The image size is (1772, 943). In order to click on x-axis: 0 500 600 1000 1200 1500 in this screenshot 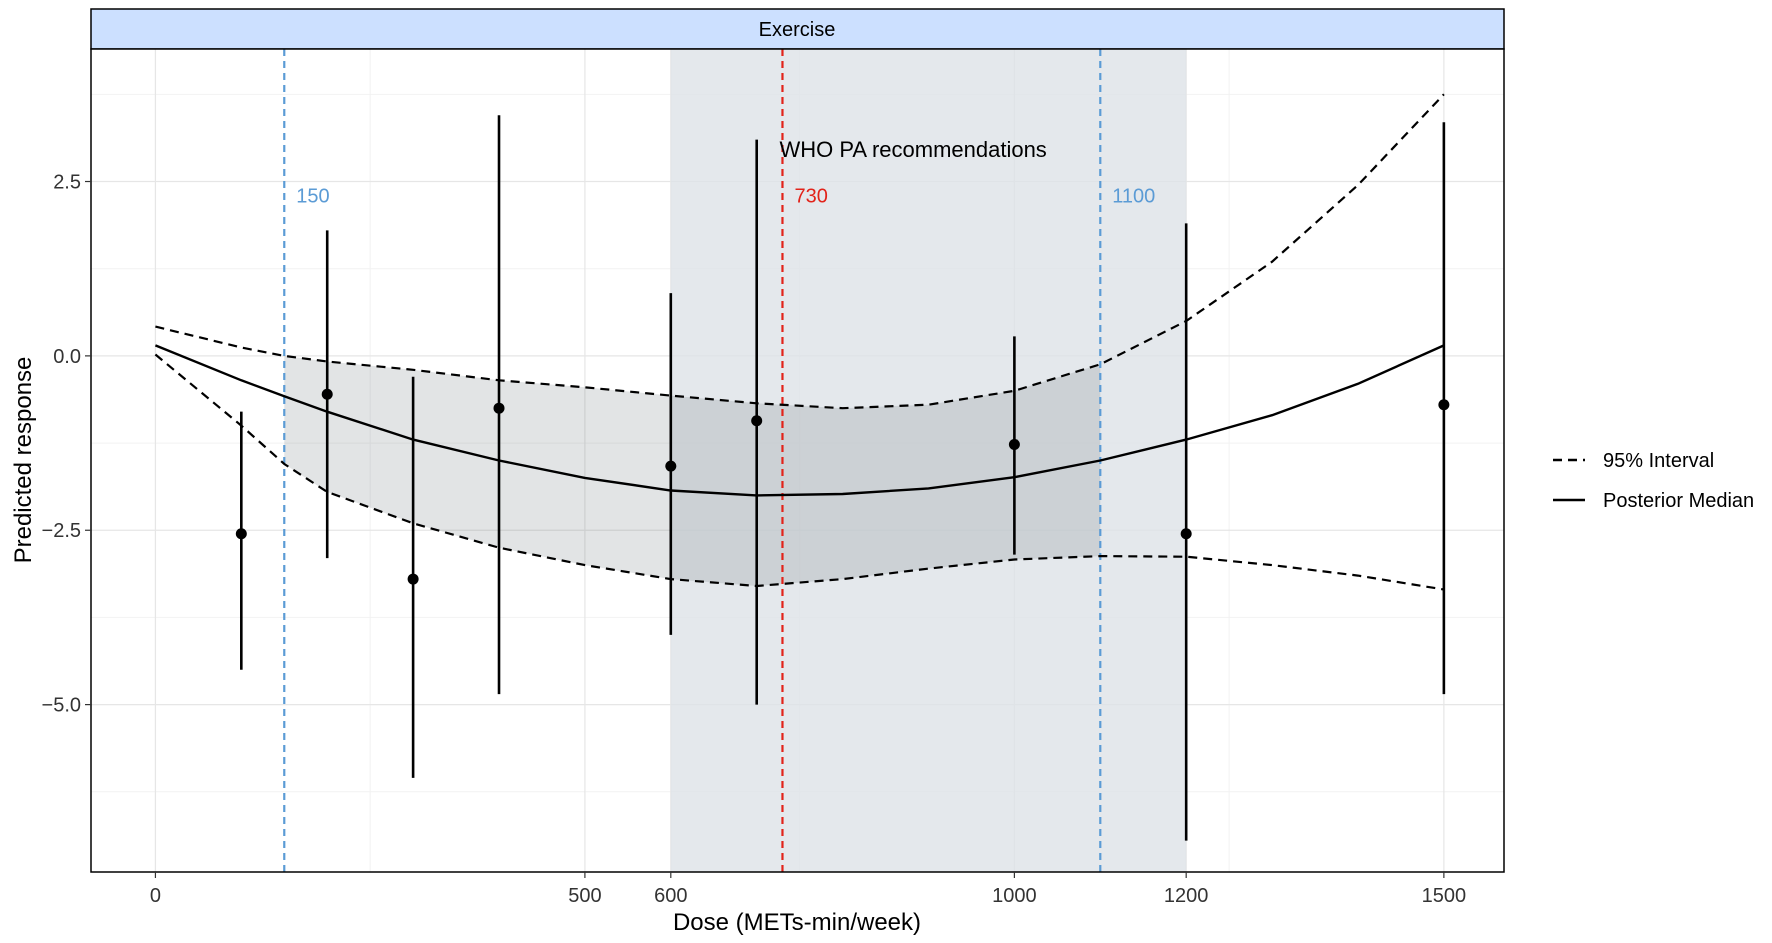, I will do `click(808, 889)`.